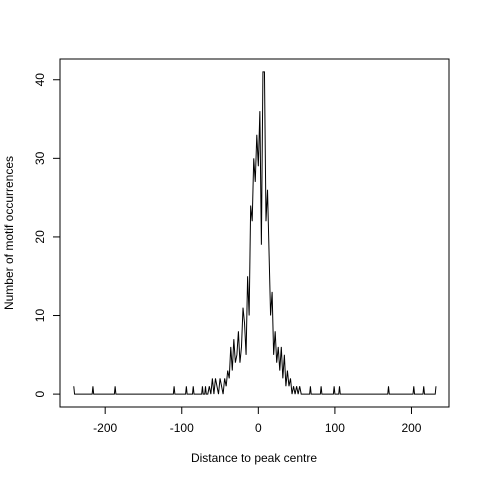 The image size is (480, 485). Describe the element at coordinates (40, 316) in the screenshot. I see `y-tick-label: 10` at that location.